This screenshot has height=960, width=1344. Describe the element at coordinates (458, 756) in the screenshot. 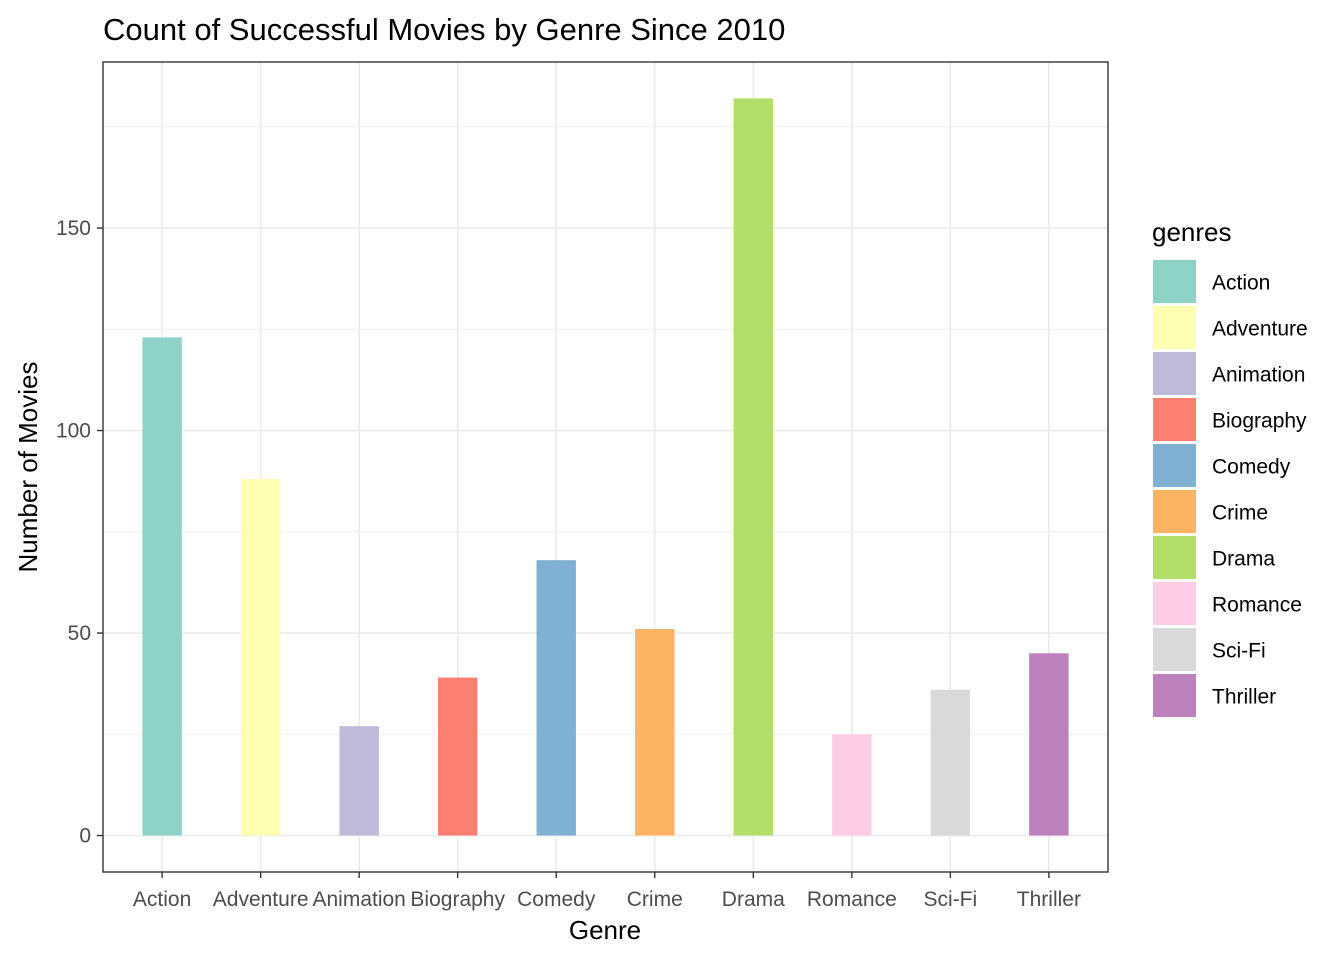

I see `bar-biography` at that location.